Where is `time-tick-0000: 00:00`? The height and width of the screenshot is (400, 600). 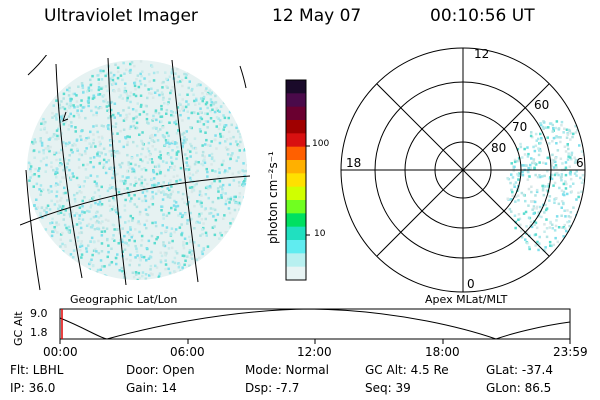
time-tick-0000: 00:00 is located at coordinates (60, 352).